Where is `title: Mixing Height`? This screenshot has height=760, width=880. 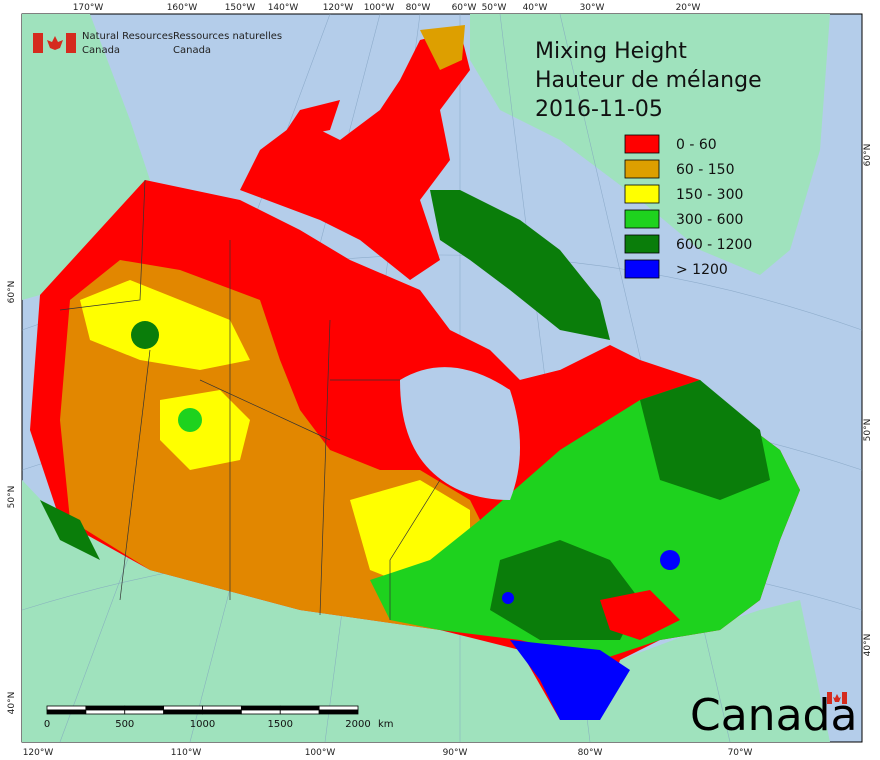
title: Mixing Height is located at coordinates (611, 51).